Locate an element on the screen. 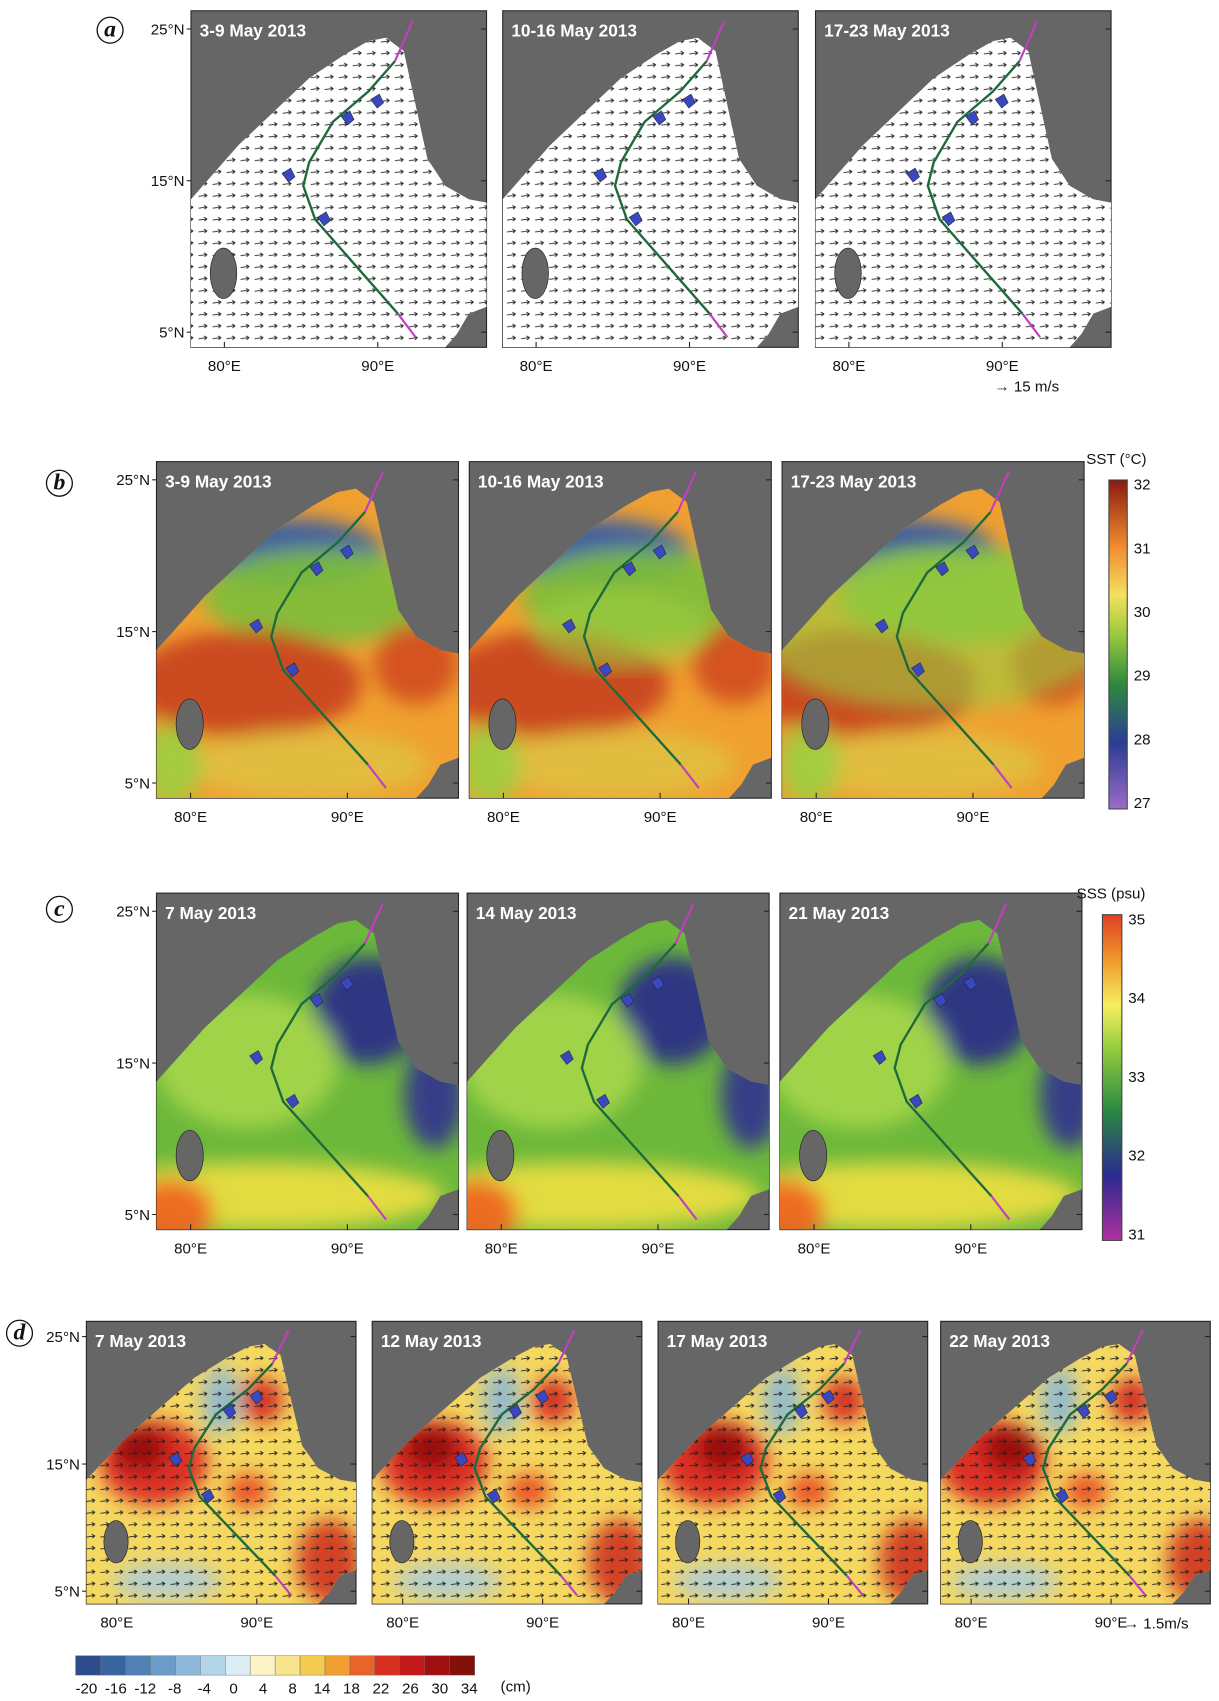 Image resolution: width=1219 pixels, height=1701 pixels. colorbar-title: SSS (psu) is located at coordinates (1111, 893).